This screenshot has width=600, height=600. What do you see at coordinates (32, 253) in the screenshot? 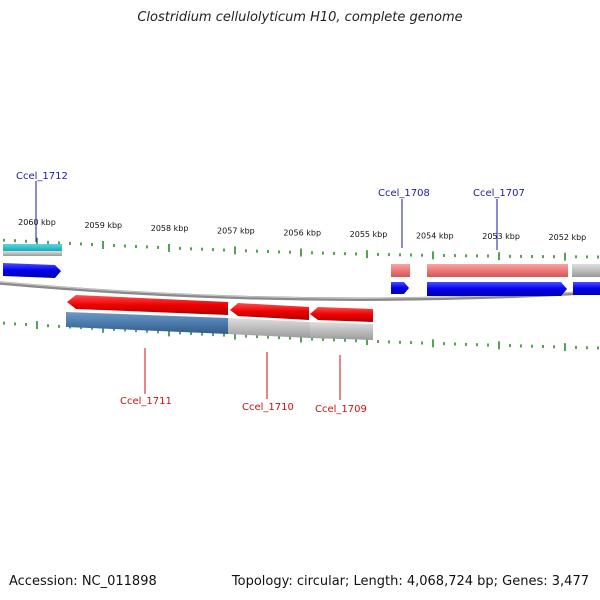
I see `gene-ccel-1712-feature-bar` at bounding box center [32, 253].